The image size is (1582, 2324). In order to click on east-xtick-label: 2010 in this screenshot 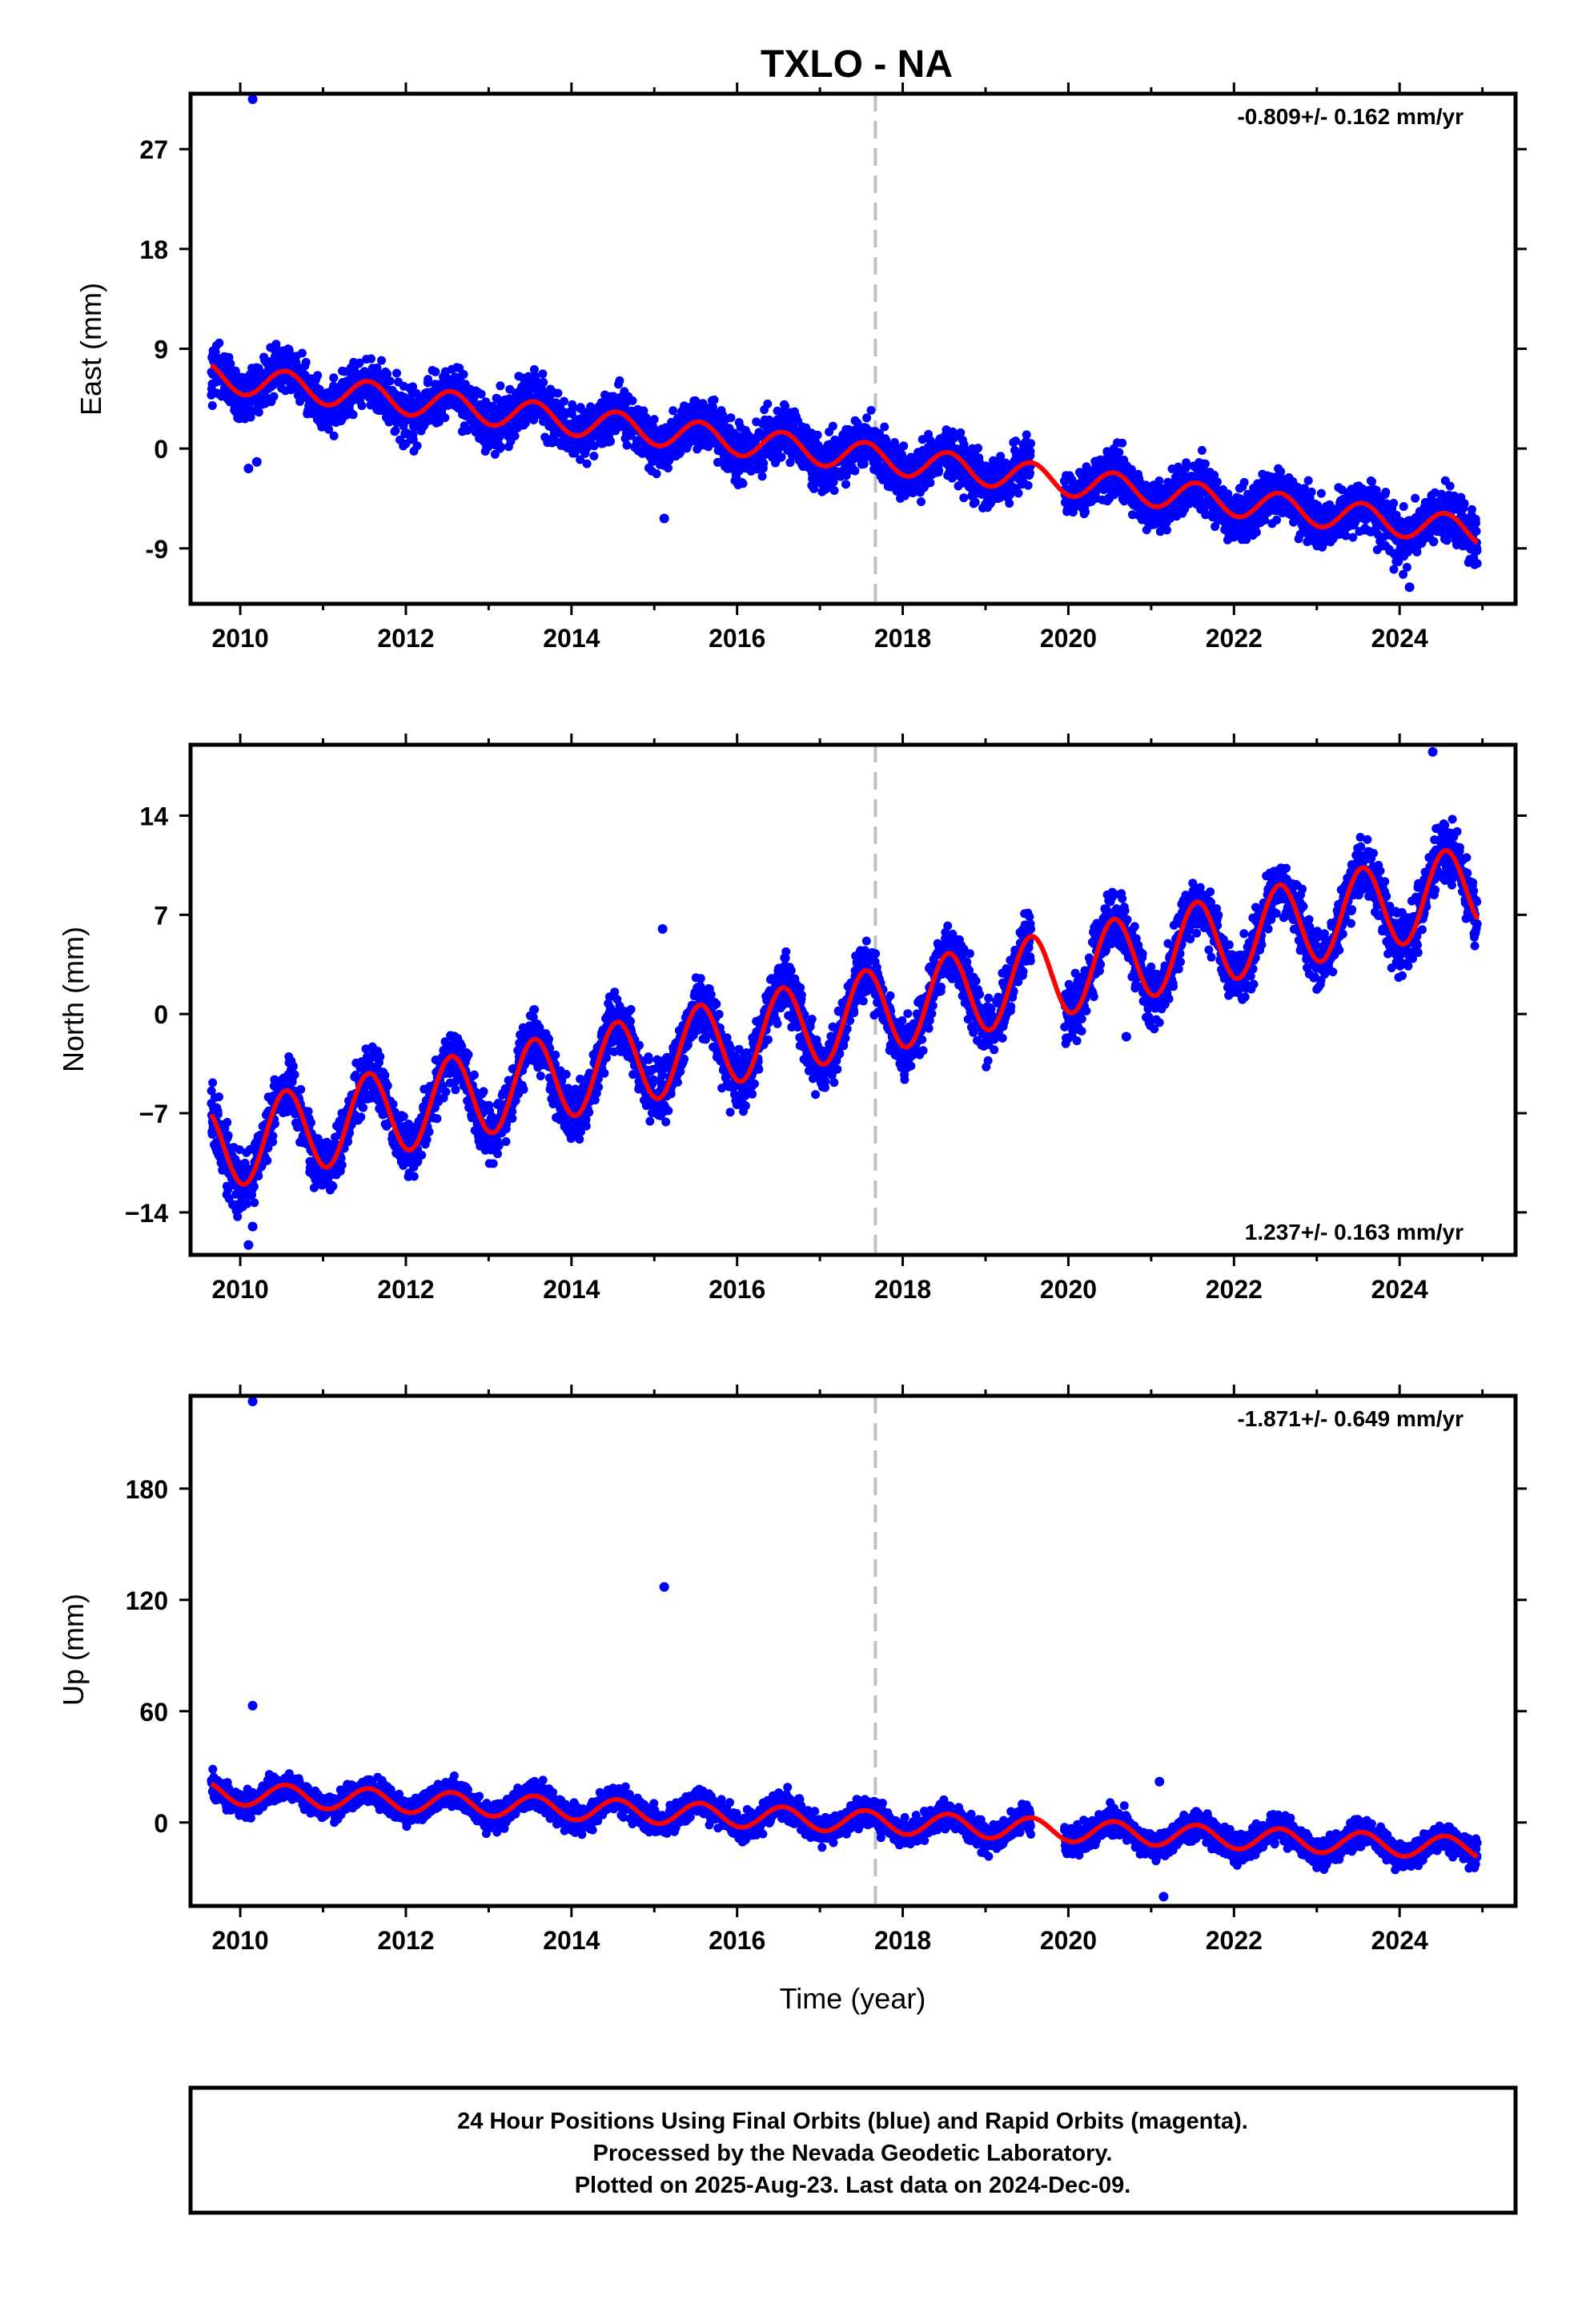, I will do `click(240, 638)`.